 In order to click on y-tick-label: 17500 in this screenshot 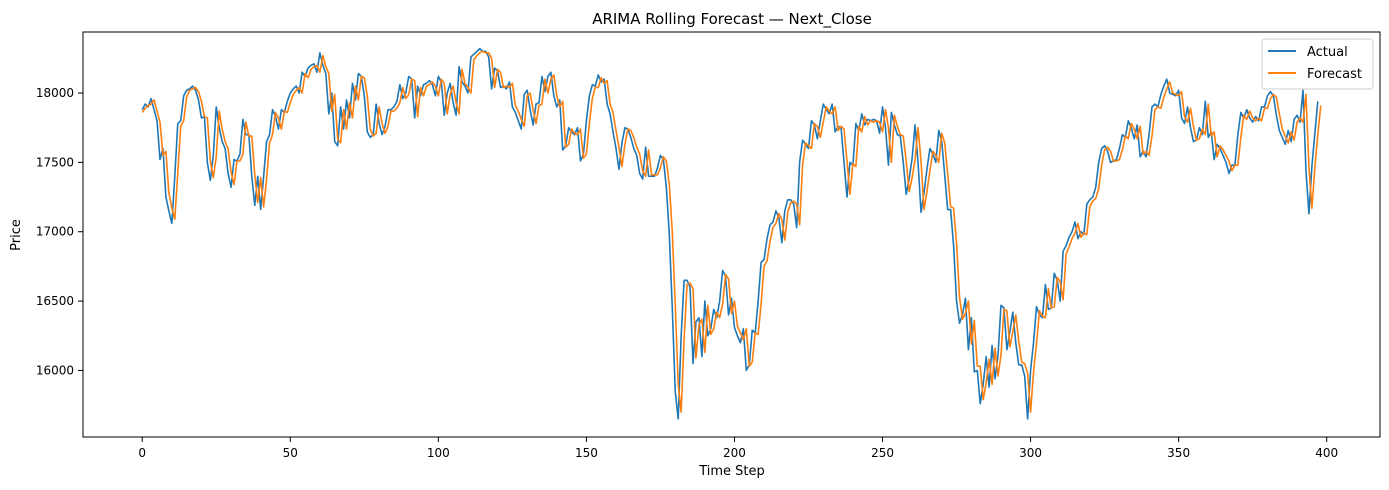, I will do `click(55, 162)`.